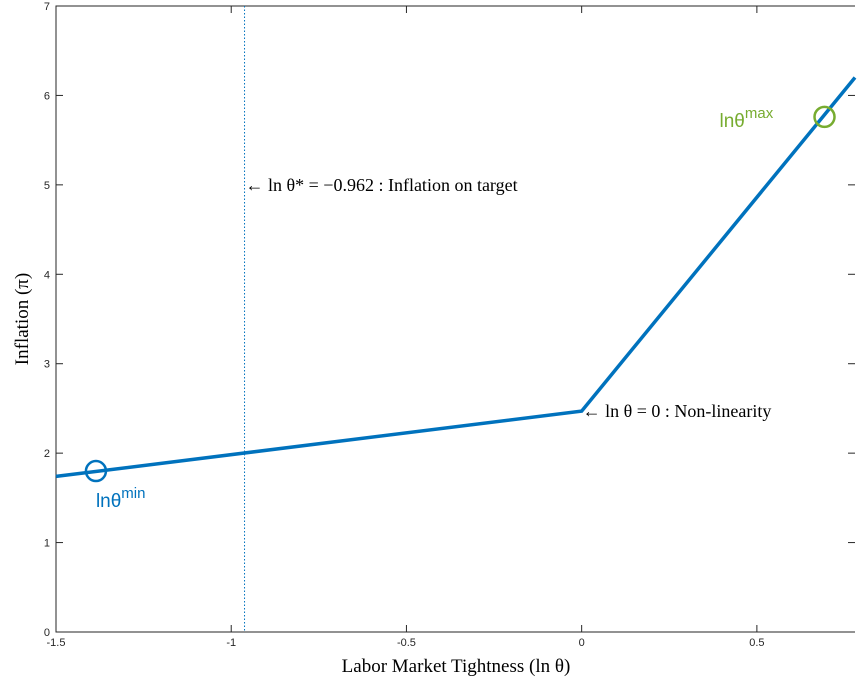 This screenshot has width=857, height=685. What do you see at coordinates (582, 643) in the screenshot?
I see `x-tick-label: 0` at bounding box center [582, 643].